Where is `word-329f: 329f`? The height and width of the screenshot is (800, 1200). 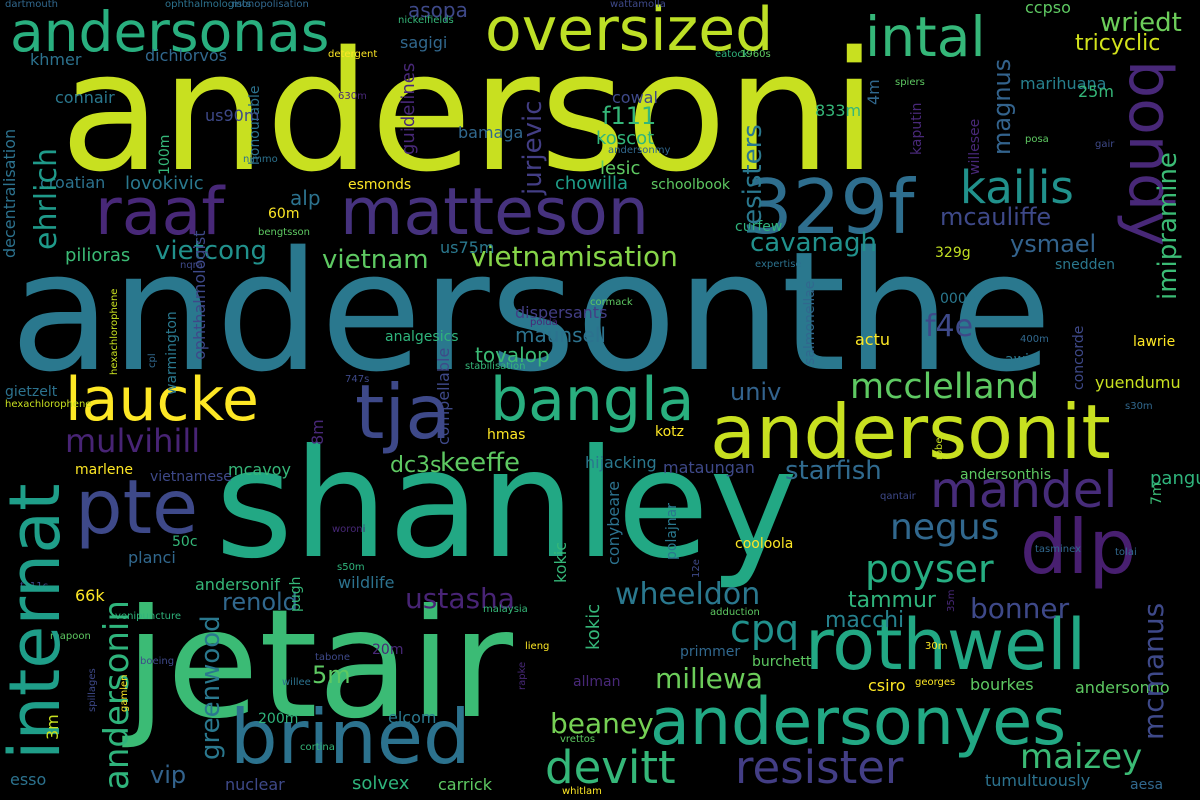 word-329f: 329f is located at coordinates (830, 207).